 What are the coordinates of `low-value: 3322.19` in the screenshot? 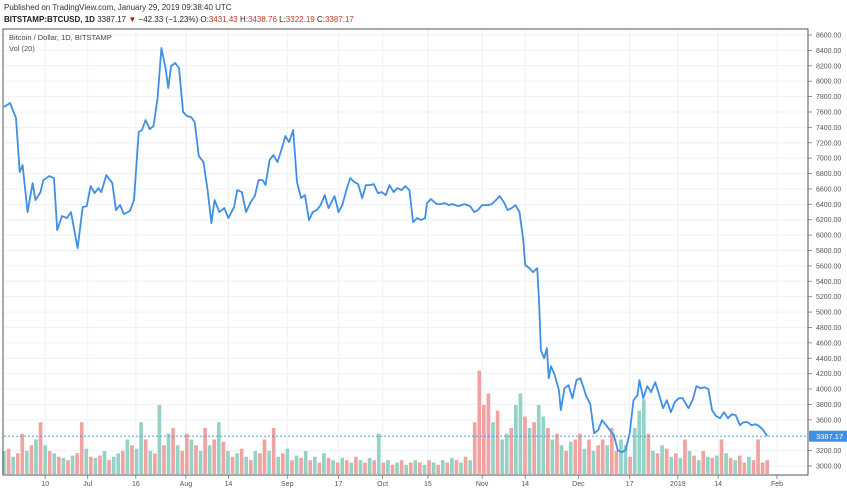 It's located at (300, 19).